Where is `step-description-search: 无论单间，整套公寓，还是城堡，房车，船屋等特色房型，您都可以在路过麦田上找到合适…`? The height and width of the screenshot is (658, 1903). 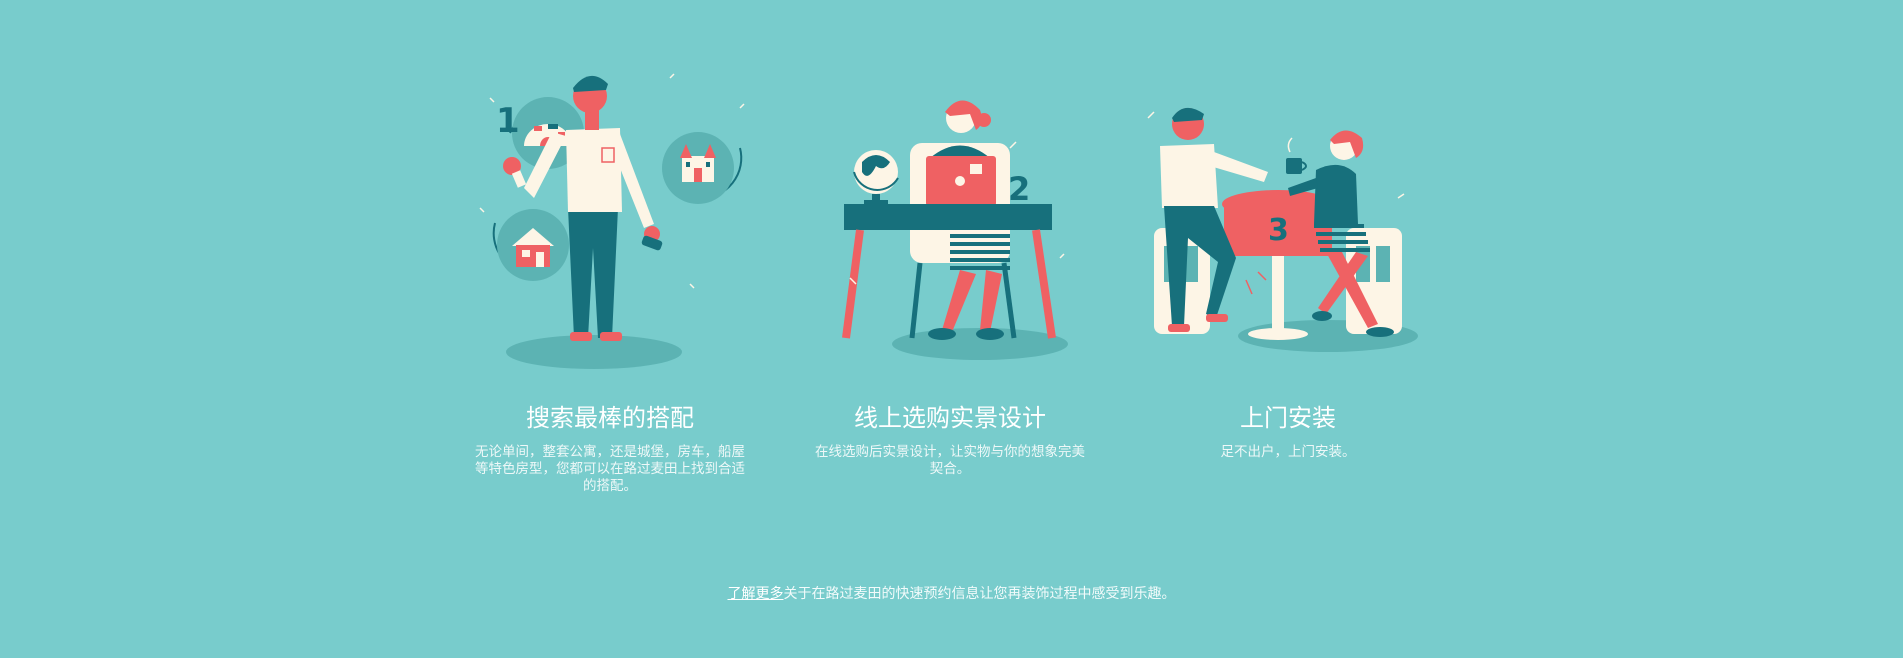 step-description-search: 无论单间，整套公寓，还是城堡，房车，船屋等特色房型，您都可以在路过麦田上找到合适… is located at coordinates (610, 469).